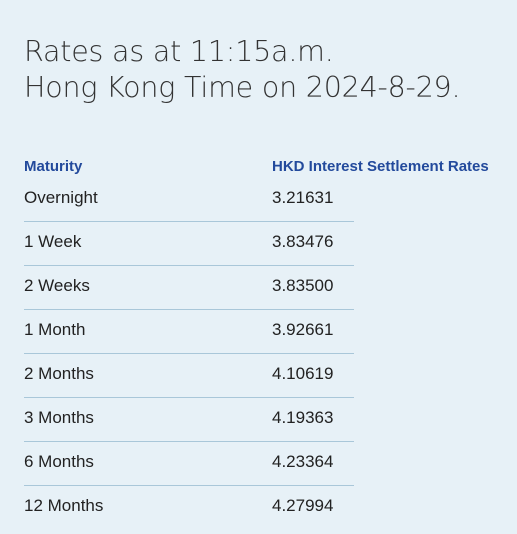  Describe the element at coordinates (53, 241) in the screenshot. I see `maturity-cell: 1 Week` at that location.